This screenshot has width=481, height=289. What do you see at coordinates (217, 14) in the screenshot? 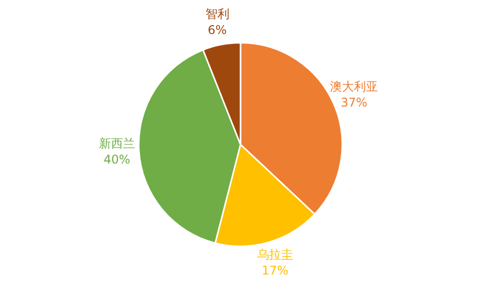
I see `slice-label: 智利` at bounding box center [217, 14].